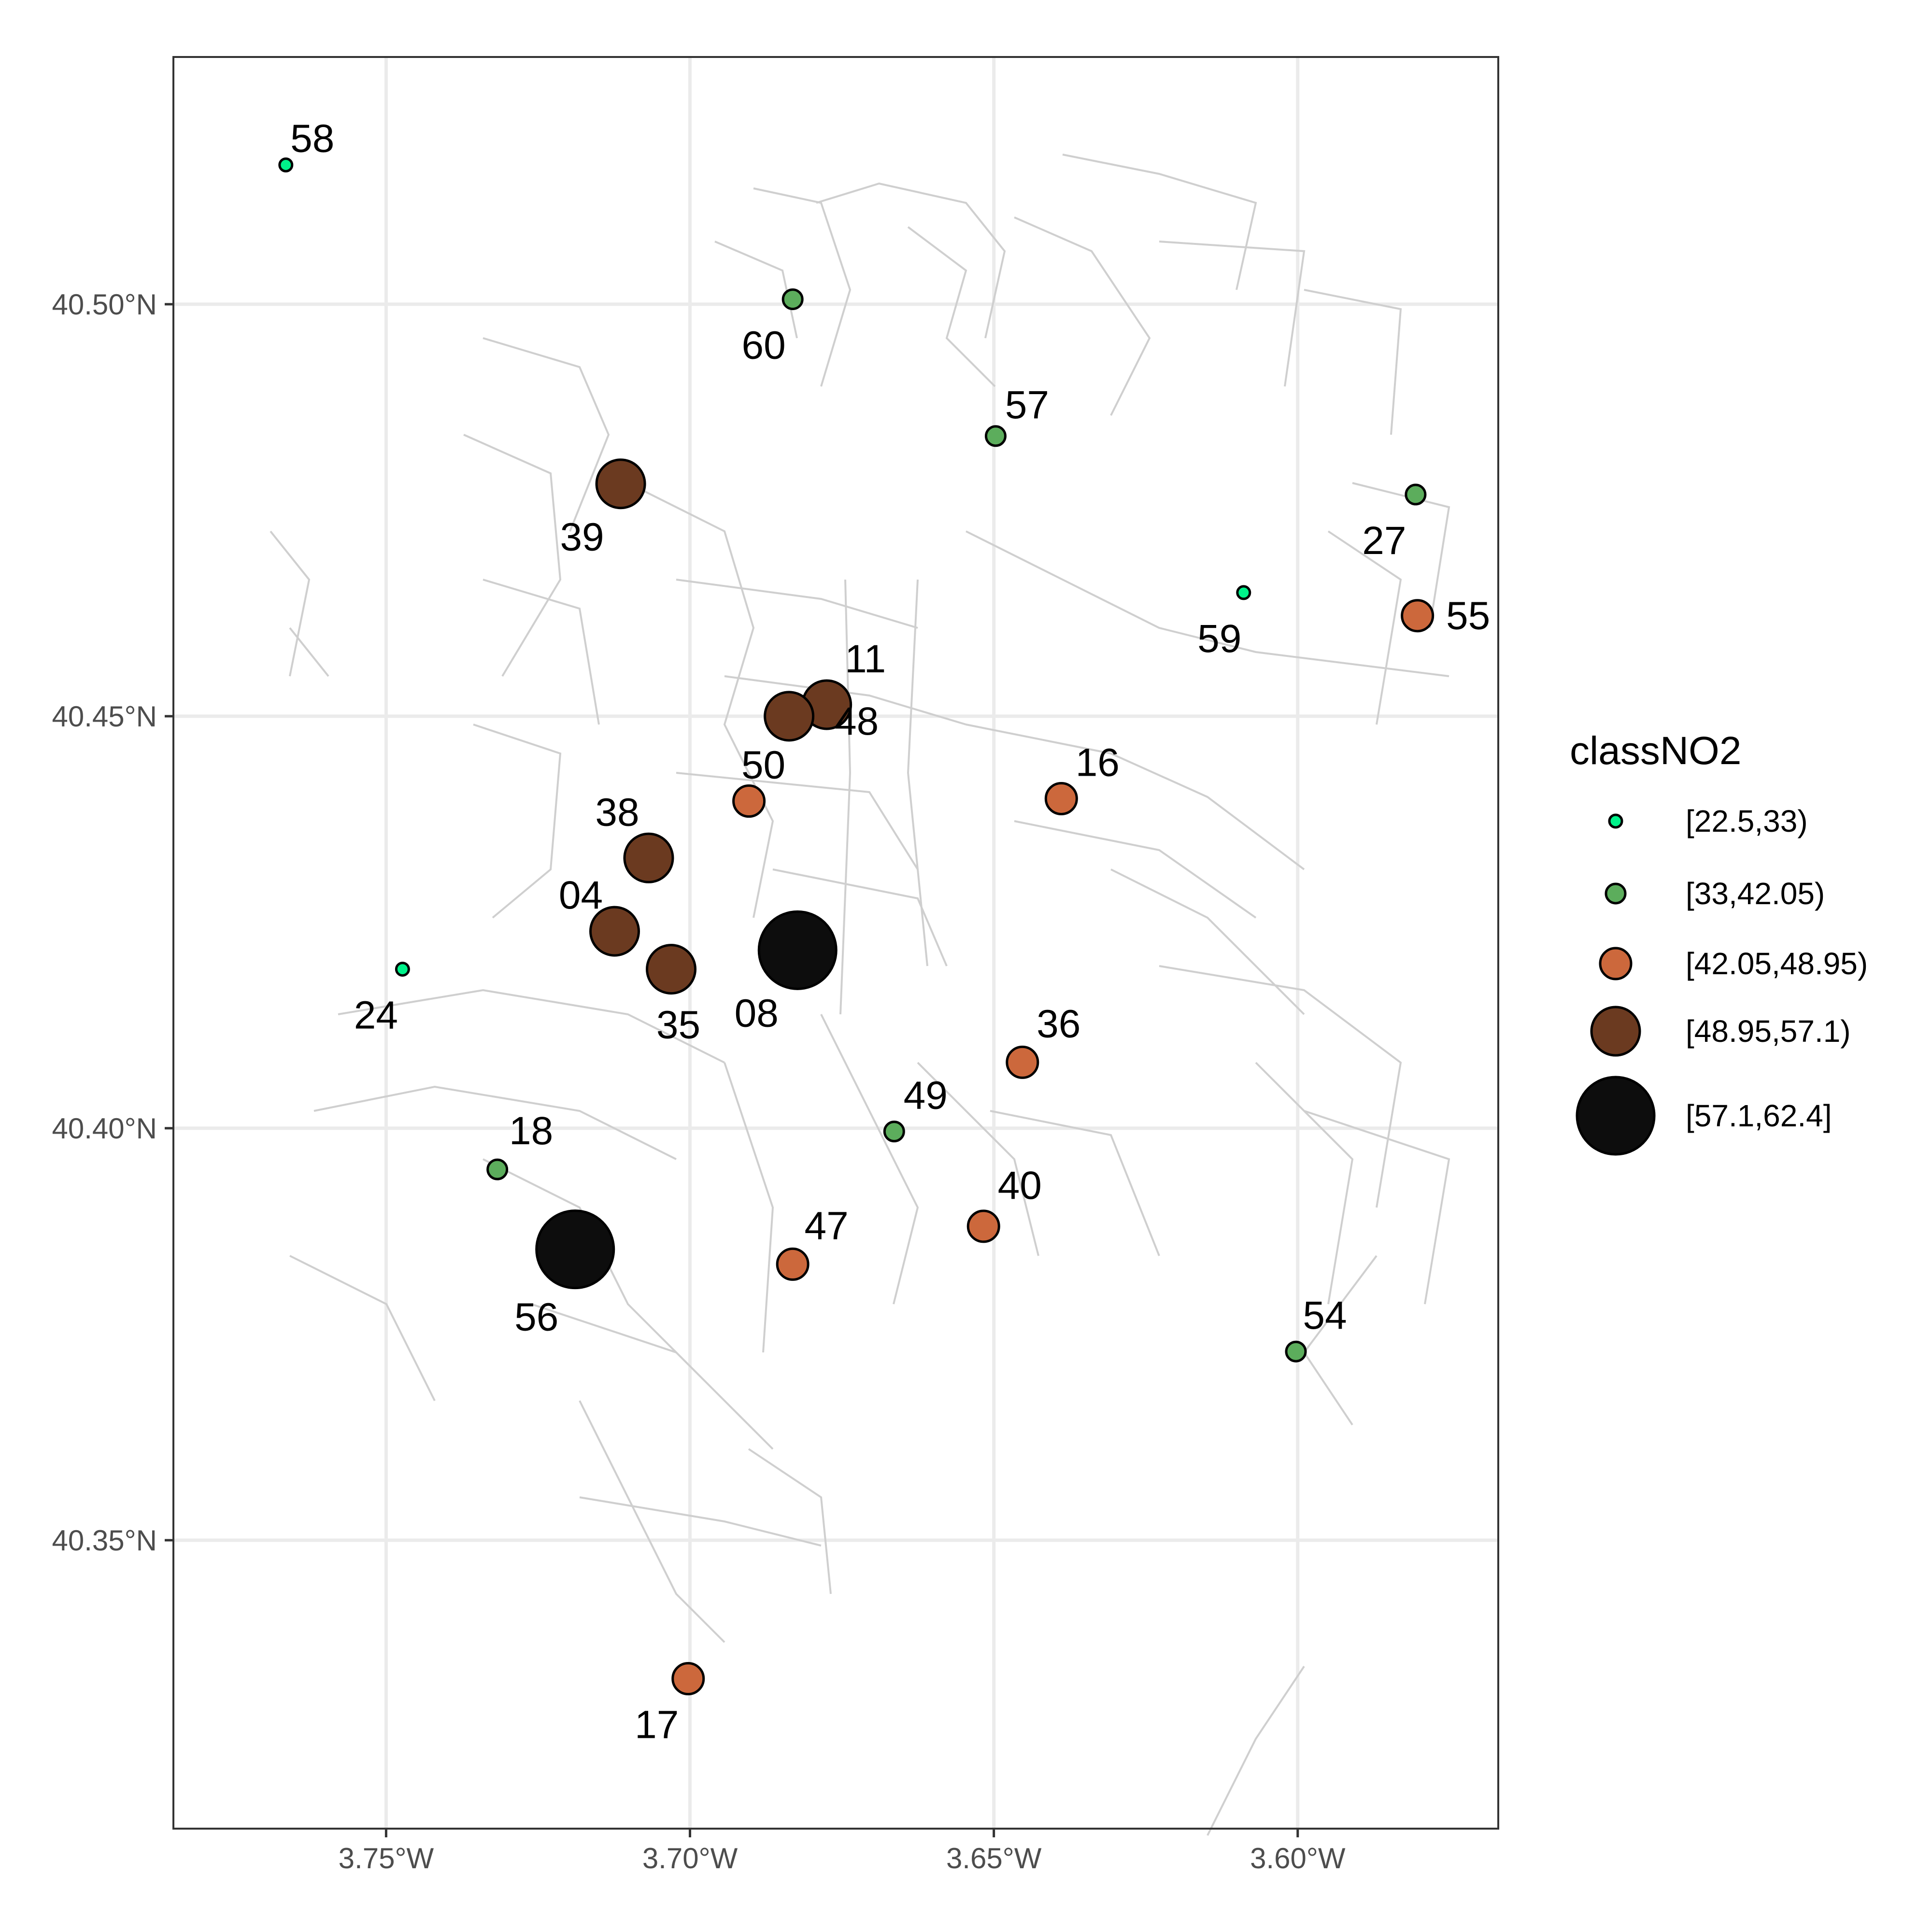 The height and width of the screenshot is (1932, 1932). Describe the element at coordinates (1747, 821) in the screenshot. I see `legend-label-0: [22.5,33)` at that location.